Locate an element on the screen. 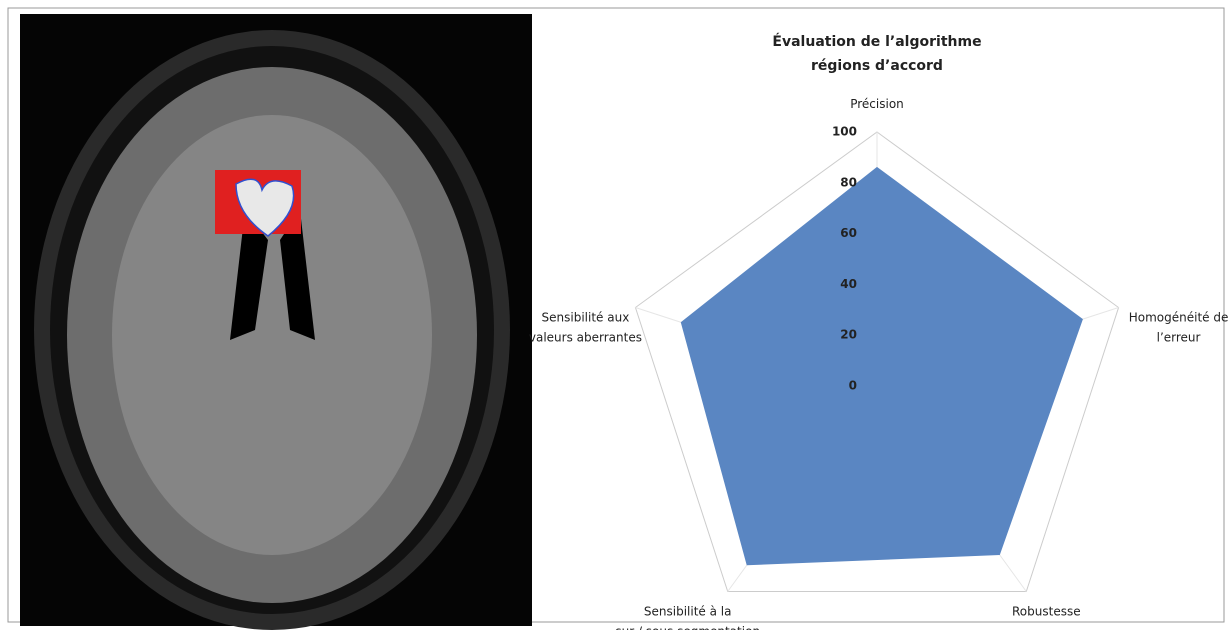 The image size is (1232, 630). chart-subtitle: régions d’accord is located at coordinates (877, 66).